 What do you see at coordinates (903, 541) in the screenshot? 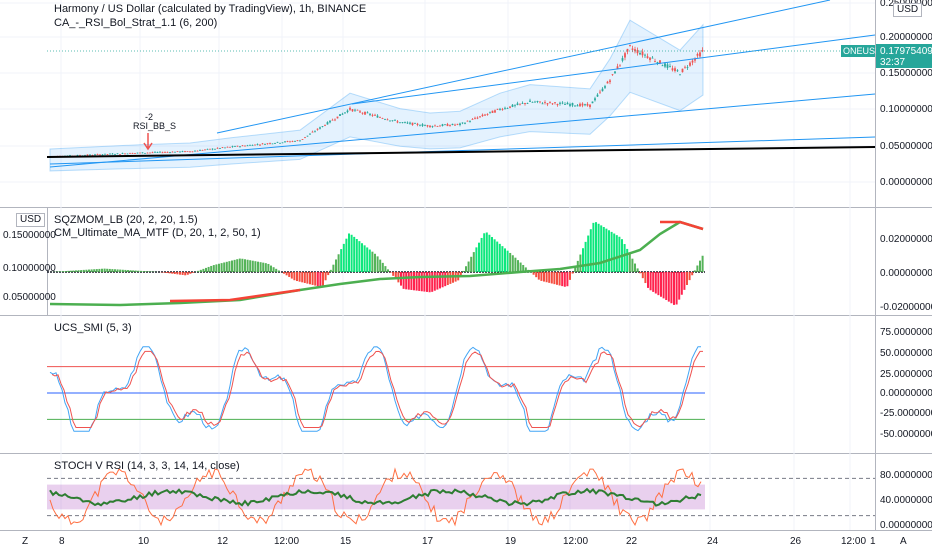
I see `auto-scale-button: A` at bounding box center [903, 541].